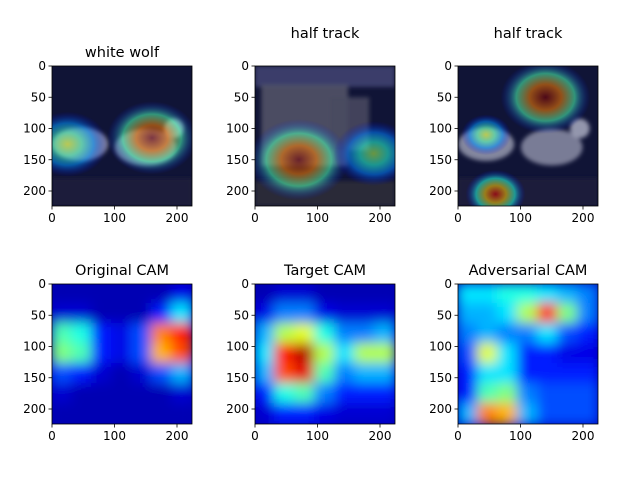 The image size is (640, 480). Describe the element at coordinates (122, 271) in the screenshot. I see `panel-title: Original CAM` at that location.